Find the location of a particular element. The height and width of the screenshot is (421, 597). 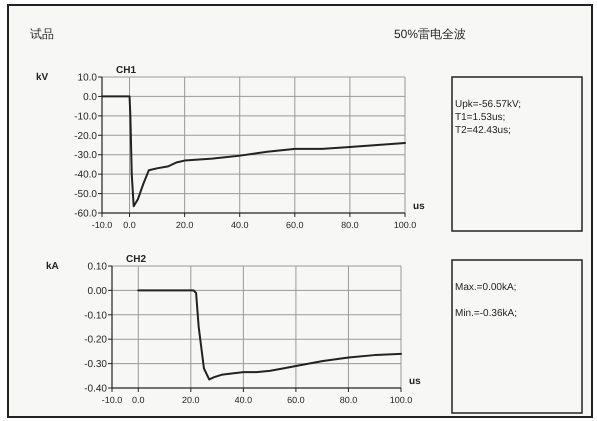

text: 试品 is located at coordinates (42, 34).